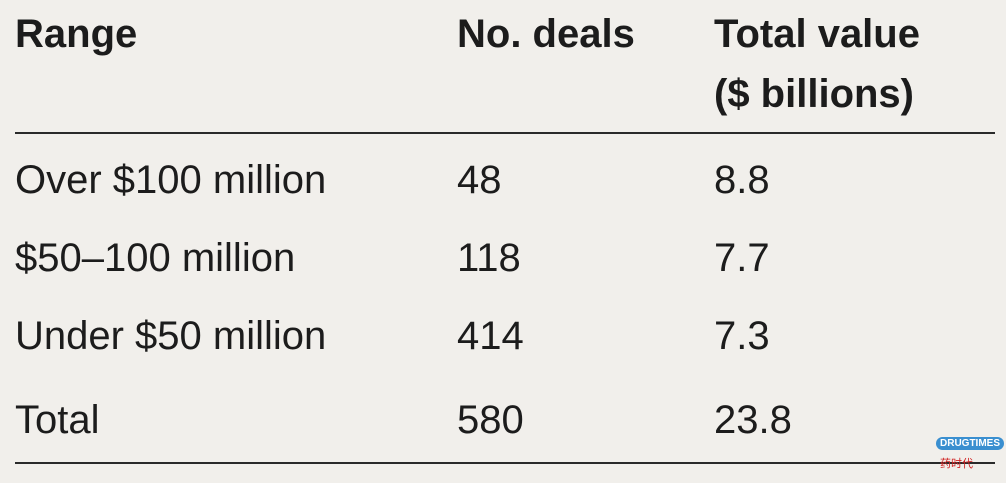  Describe the element at coordinates (171, 180) in the screenshot. I see `row-label: Over $100 million` at that location.